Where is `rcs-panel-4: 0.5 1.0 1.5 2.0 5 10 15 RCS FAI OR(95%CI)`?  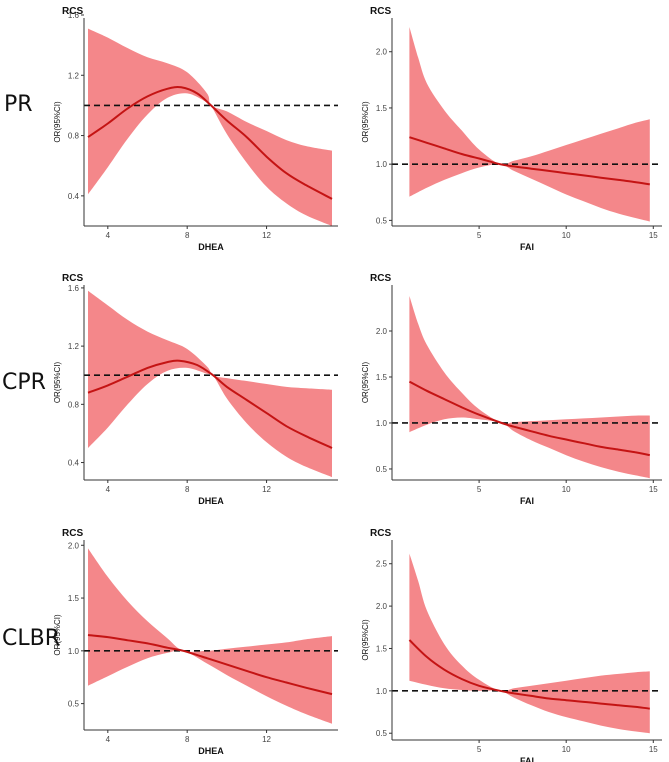
rcs-panel-4: 0.5 1.0 1.5 2.0 5 10 15 RCS FAI OR(95%CI) is located at coordinates (511, 389).